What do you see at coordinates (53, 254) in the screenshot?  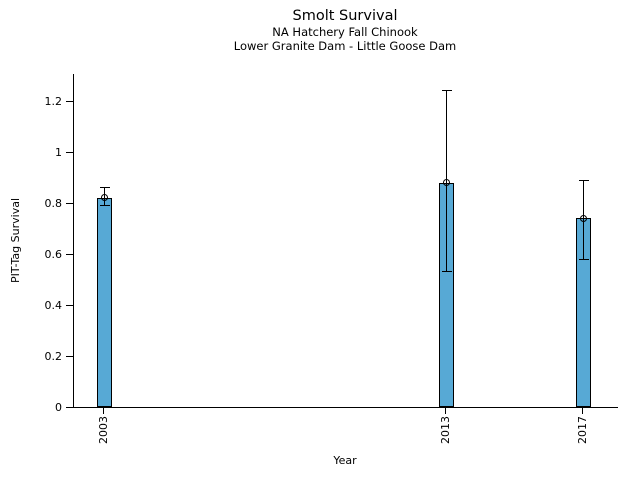 I see `y-tick-label: 0.6` at bounding box center [53, 254].